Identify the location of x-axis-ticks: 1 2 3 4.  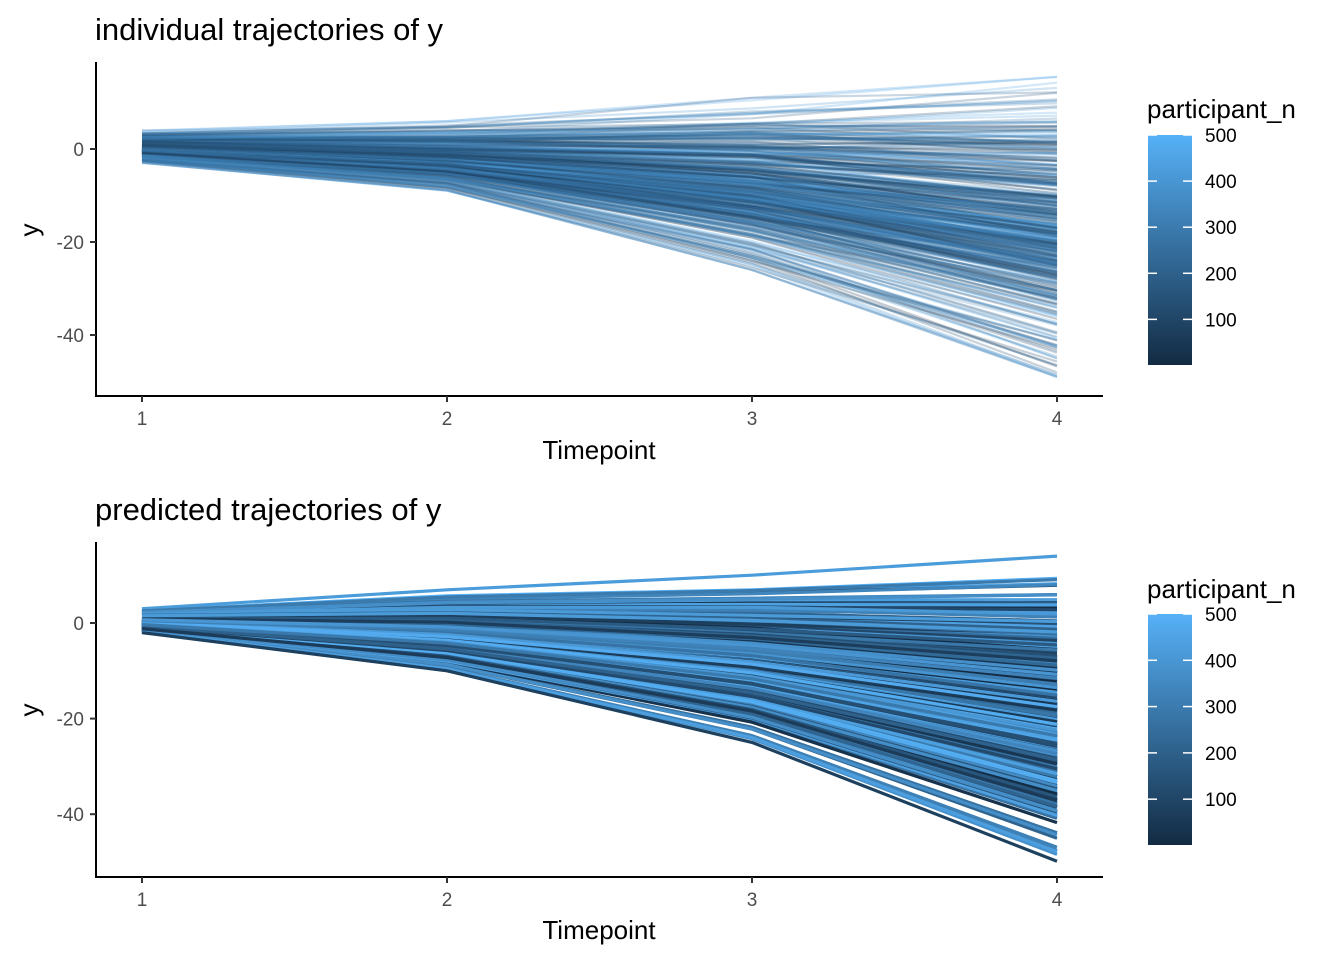
(600, 413).